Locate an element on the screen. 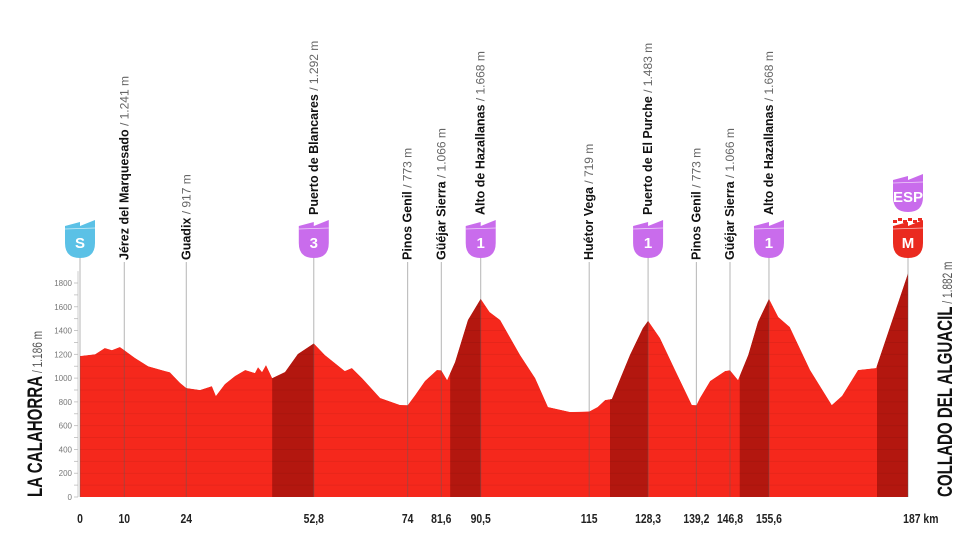 The width and height of the screenshot is (980, 548). y-tick-label: 1600 is located at coordinates (63, 307).